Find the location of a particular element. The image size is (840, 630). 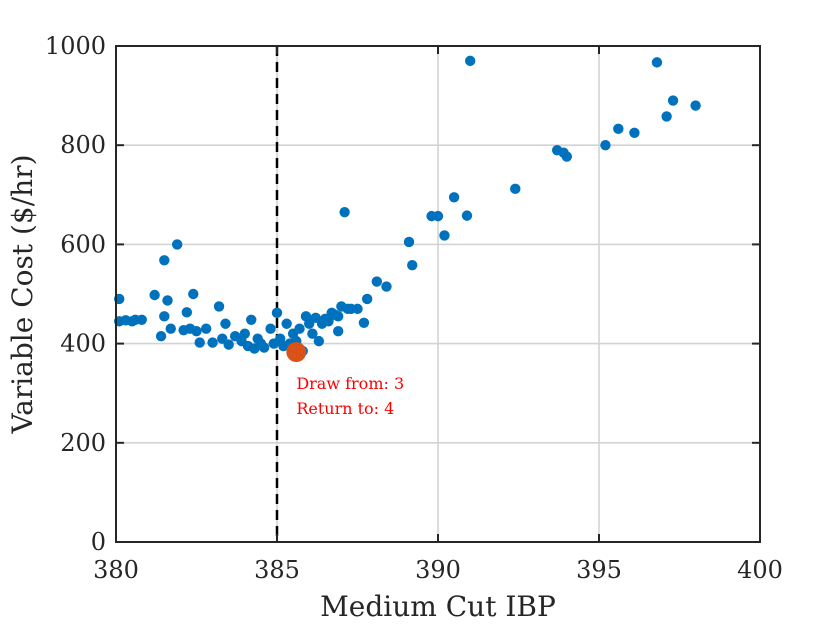

x-tick-label: 380 is located at coordinates (116, 570).